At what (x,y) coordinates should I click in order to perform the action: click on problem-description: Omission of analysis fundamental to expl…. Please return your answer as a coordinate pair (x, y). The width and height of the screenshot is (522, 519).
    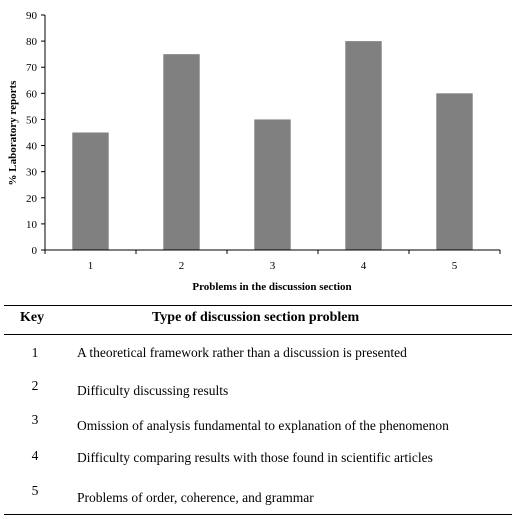
    Looking at the image, I should click on (263, 425).